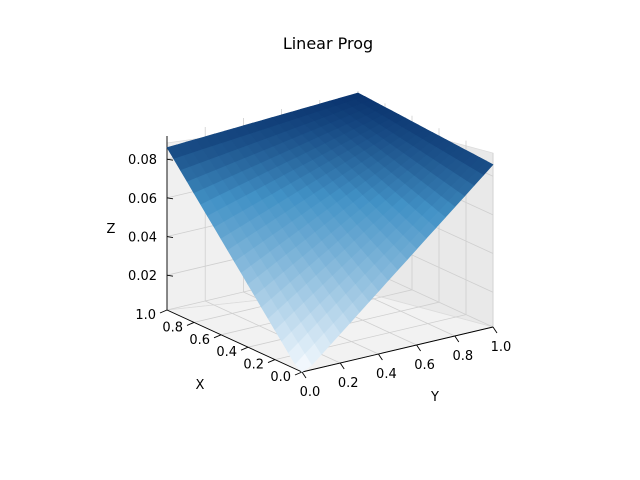  What do you see at coordinates (226, 352) in the screenshot?
I see `x-tick-label: 0.4` at bounding box center [226, 352].